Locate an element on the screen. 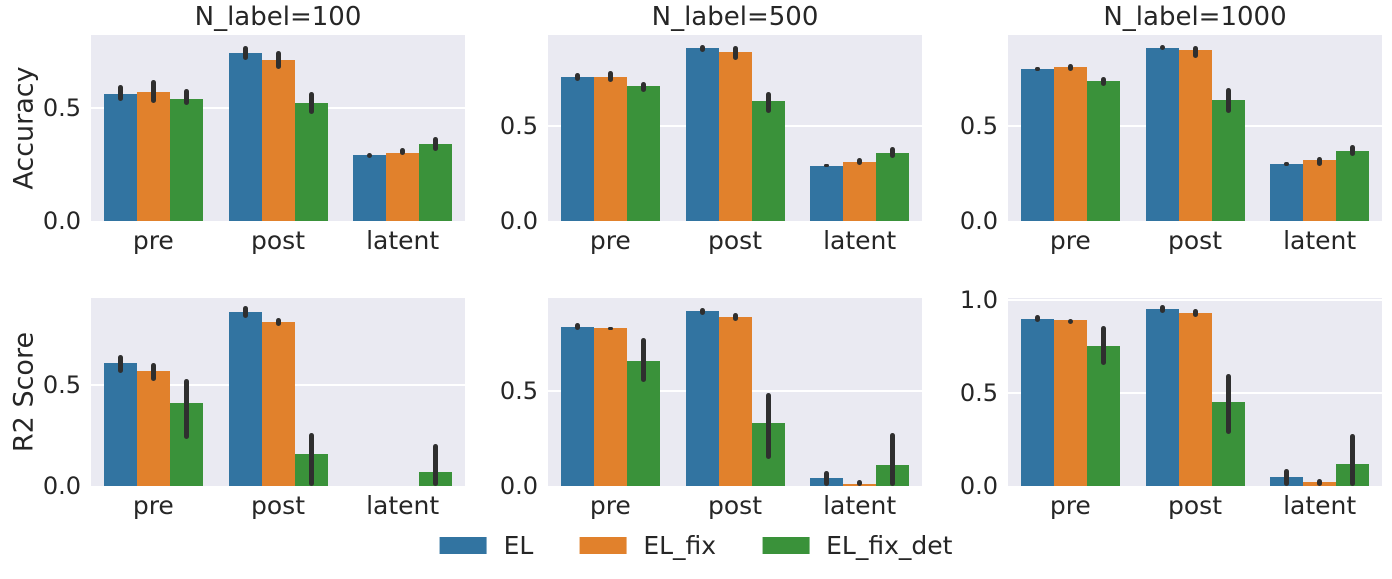 The width and height of the screenshot is (1392, 579). subplot-title: N_label=1000 is located at coordinates (1195, 17).